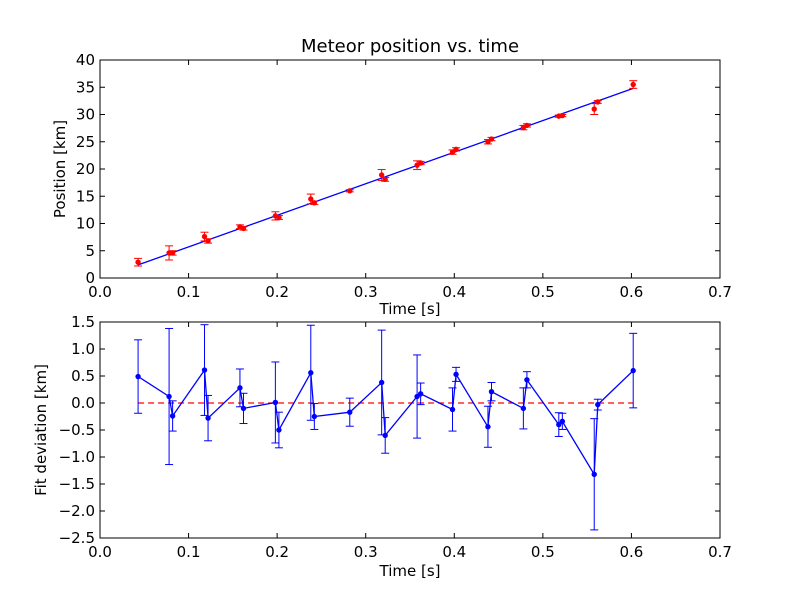  What do you see at coordinates (83, 322) in the screenshot?
I see `deviation-y-tick-label: 1.5` at bounding box center [83, 322].